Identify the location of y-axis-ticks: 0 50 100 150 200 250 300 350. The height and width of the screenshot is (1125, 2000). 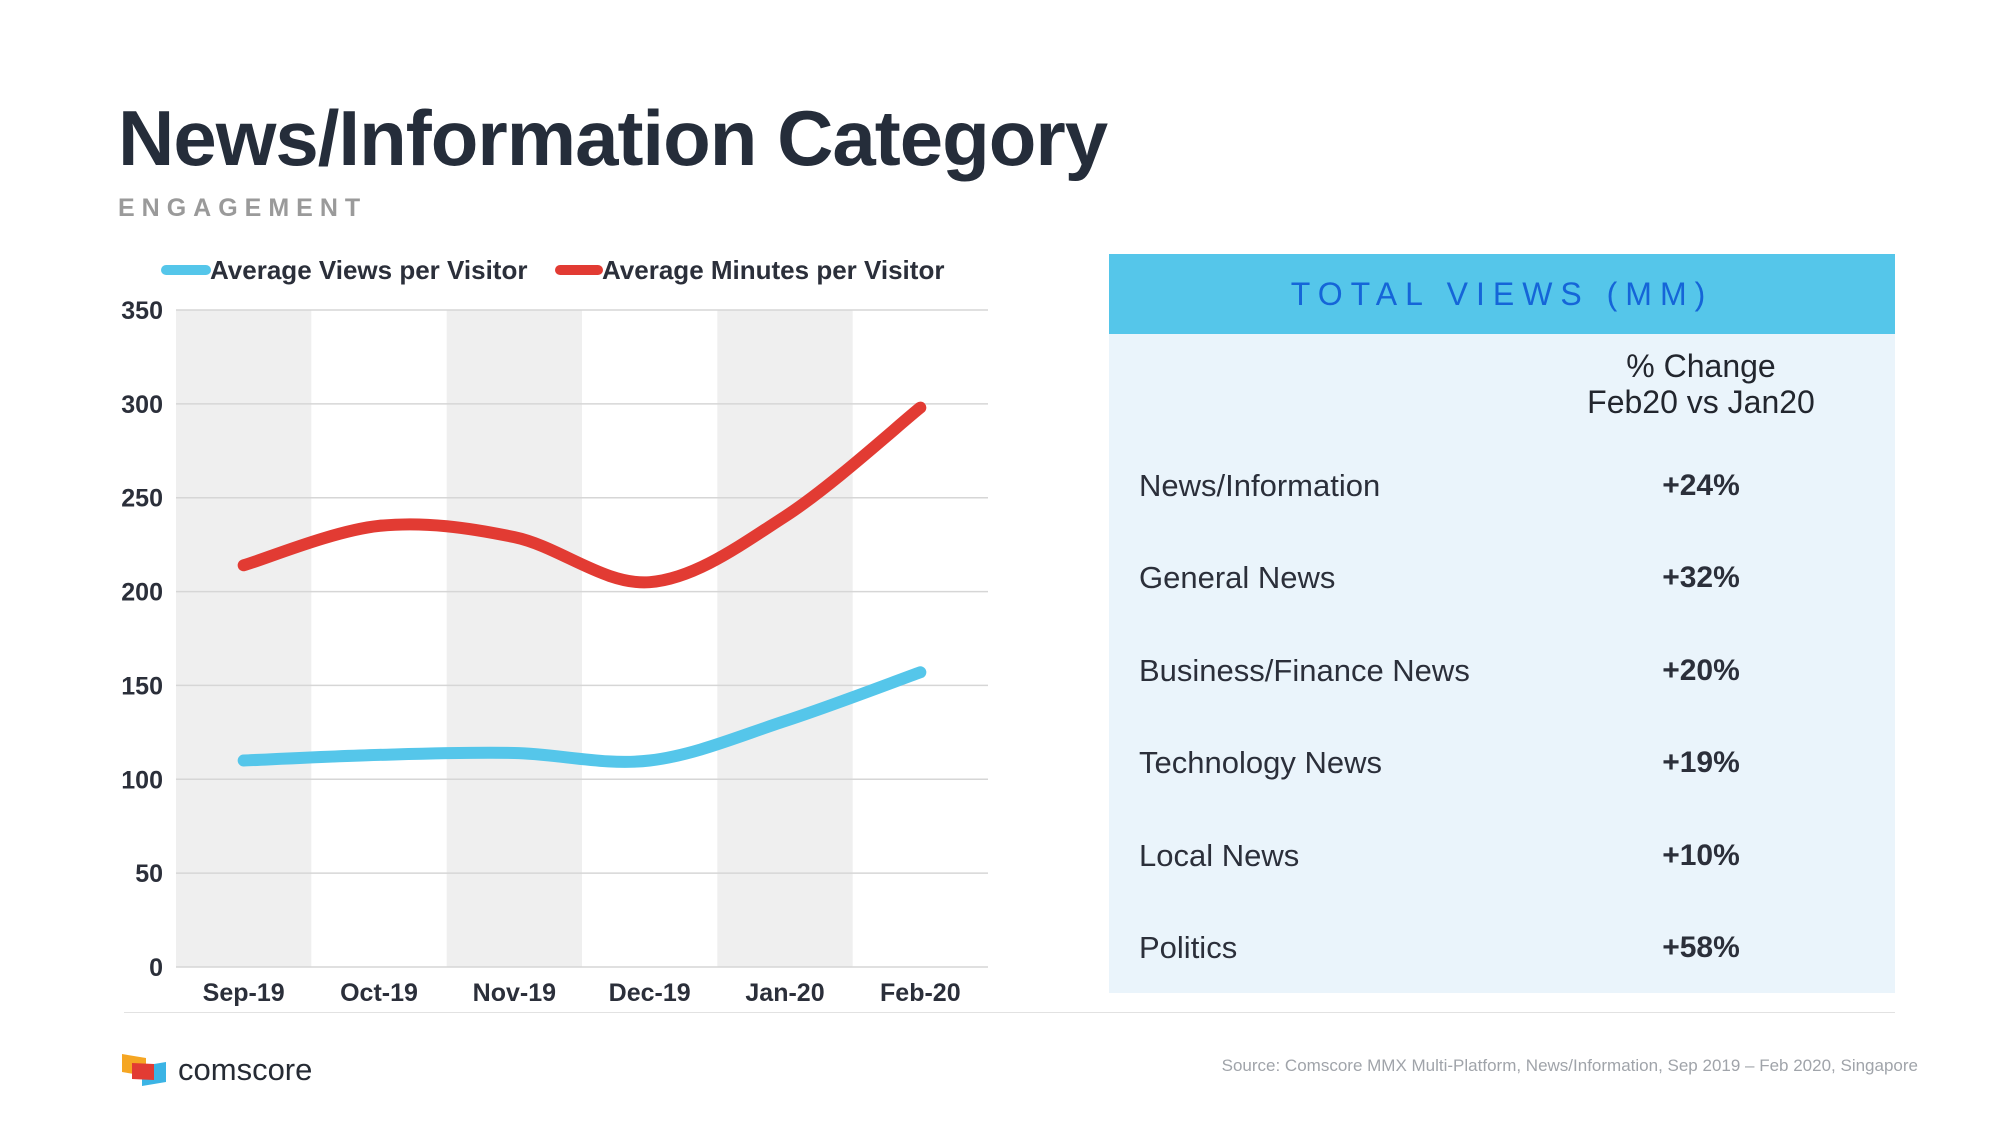
(142, 639).